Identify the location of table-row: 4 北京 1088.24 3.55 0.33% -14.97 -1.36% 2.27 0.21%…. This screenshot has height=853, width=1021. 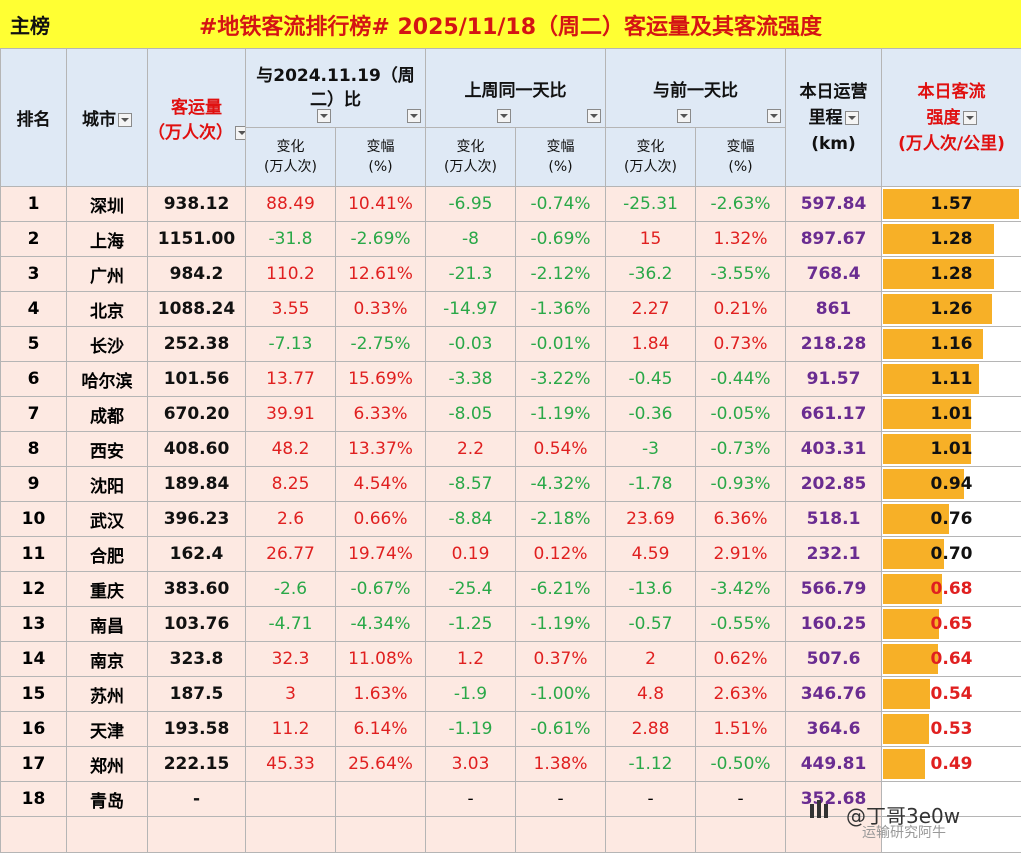
(510, 309).